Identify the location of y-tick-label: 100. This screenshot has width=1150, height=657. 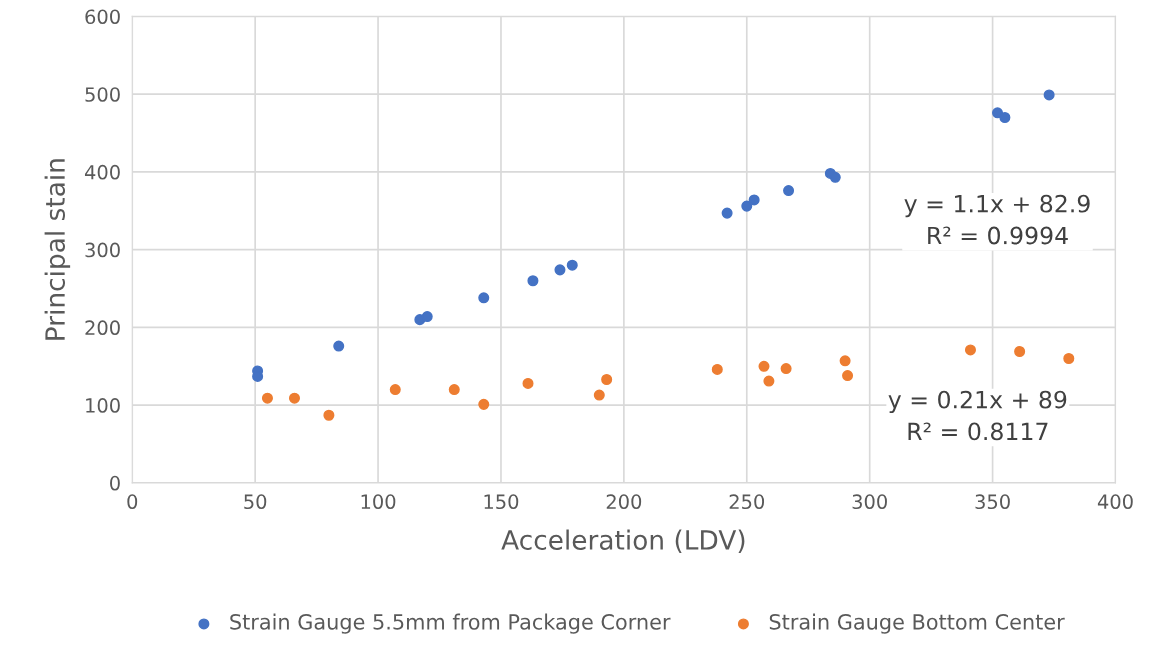
(103, 405).